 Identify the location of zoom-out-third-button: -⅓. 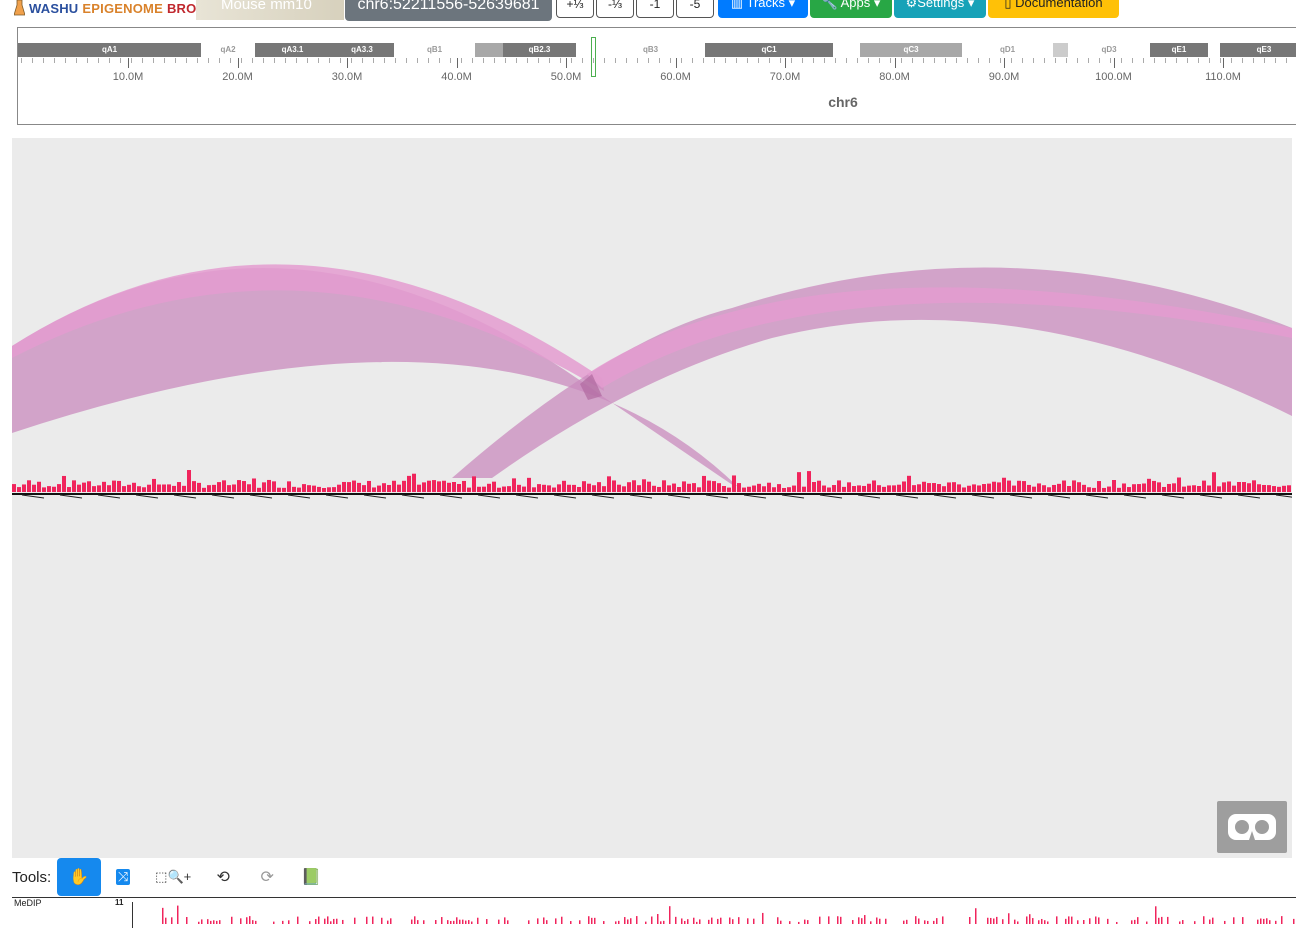
(615, 9).